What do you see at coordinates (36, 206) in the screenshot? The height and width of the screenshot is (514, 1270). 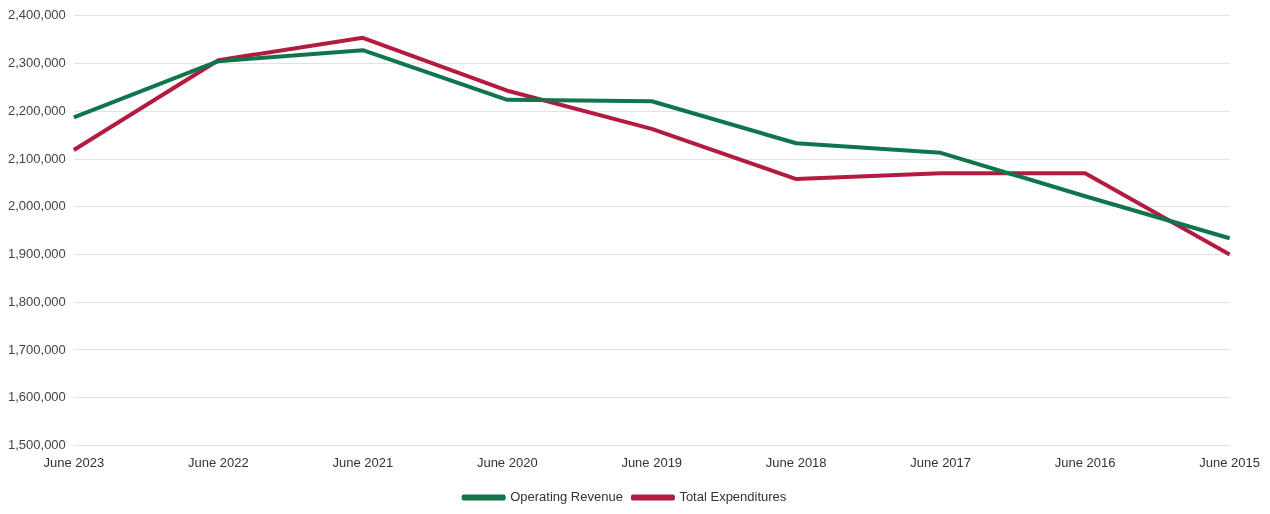 I see `y-tick-label: 2,000,000` at bounding box center [36, 206].